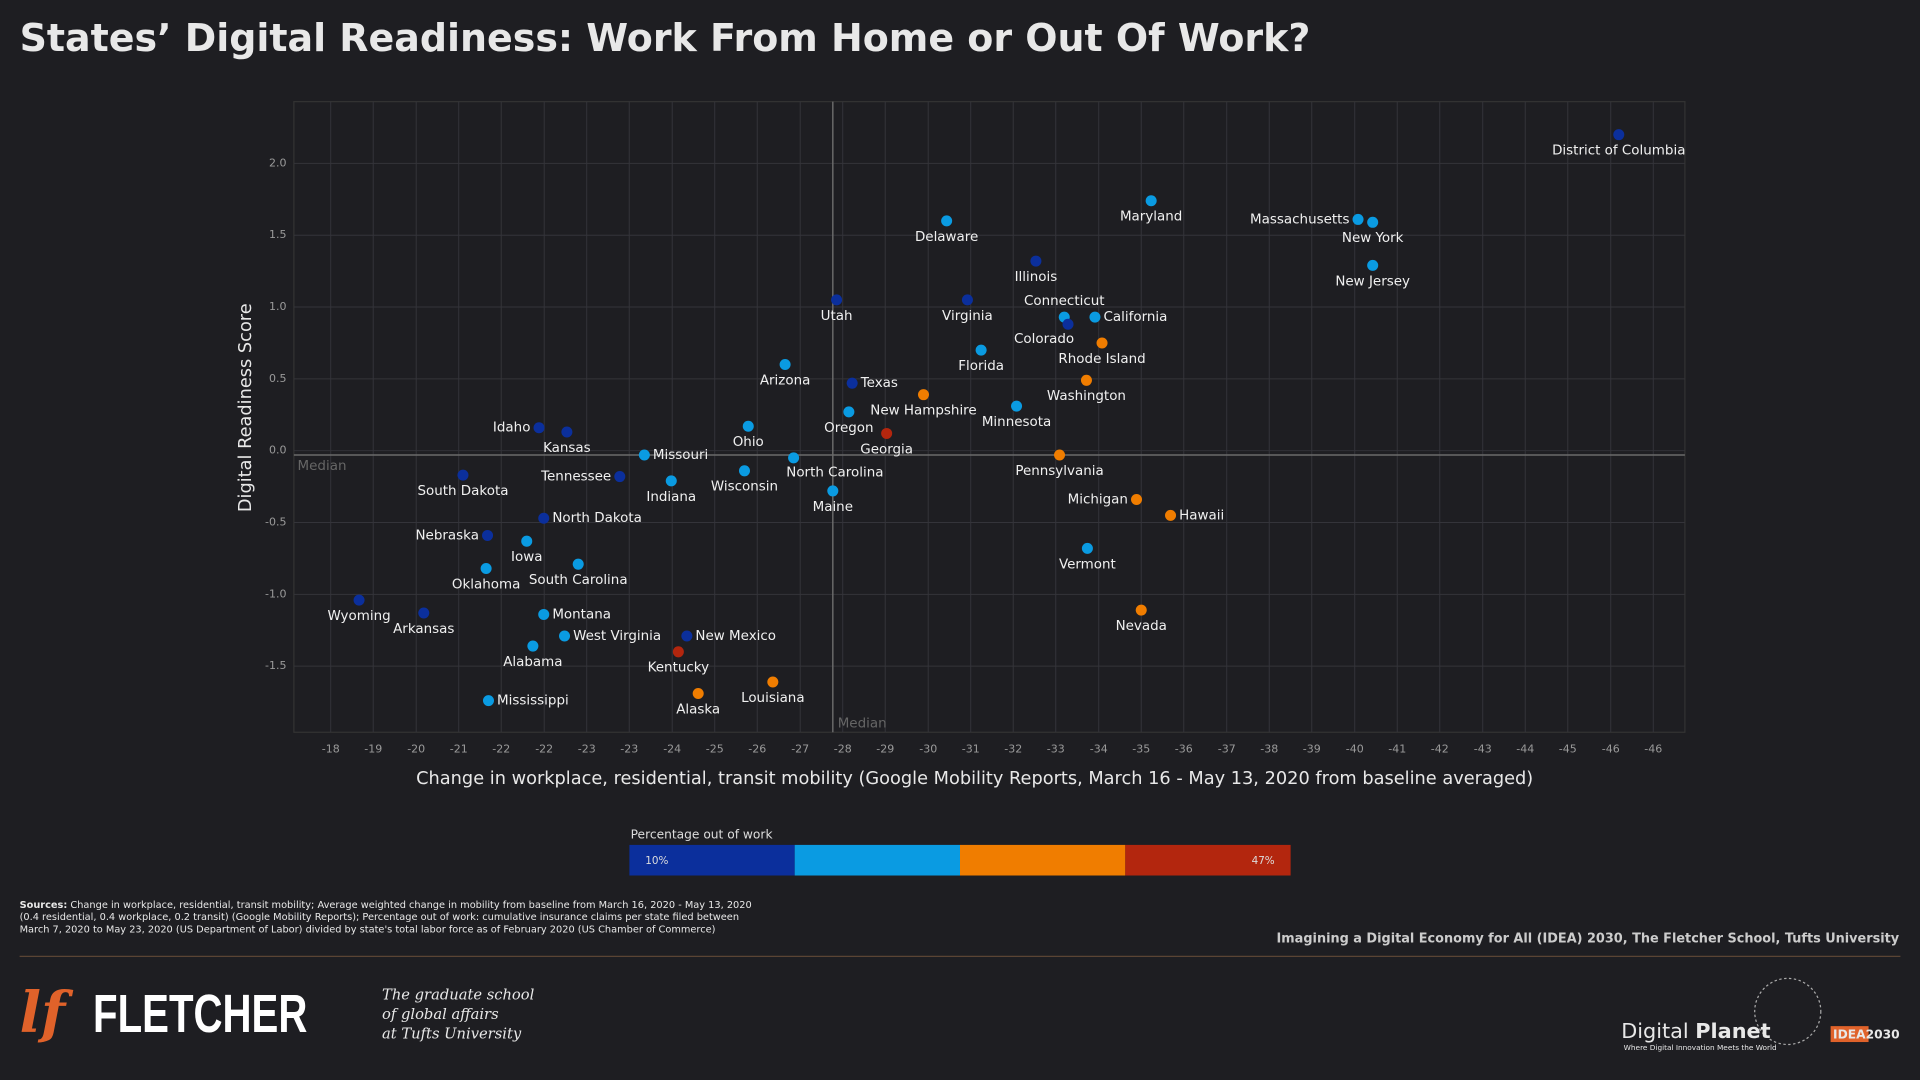  I want to click on x-tick-label: -20, so click(416, 748).